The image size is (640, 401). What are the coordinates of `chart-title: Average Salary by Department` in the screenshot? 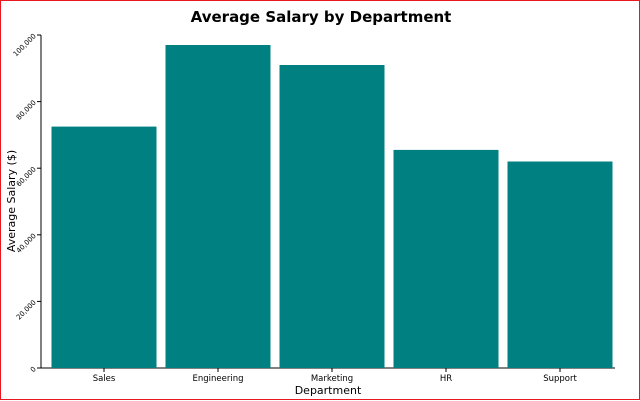 It's located at (321, 17).